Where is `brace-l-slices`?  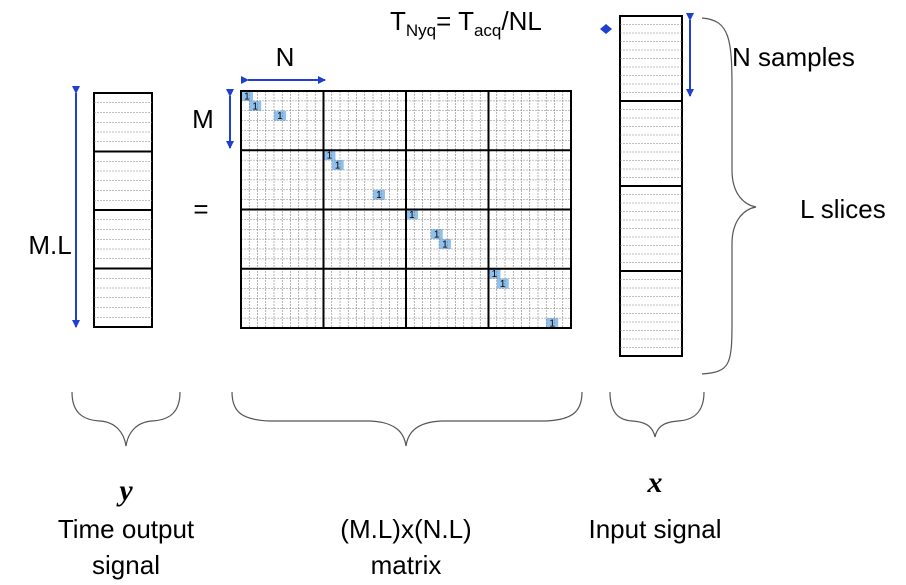
brace-l-slices is located at coordinates (729, 196).